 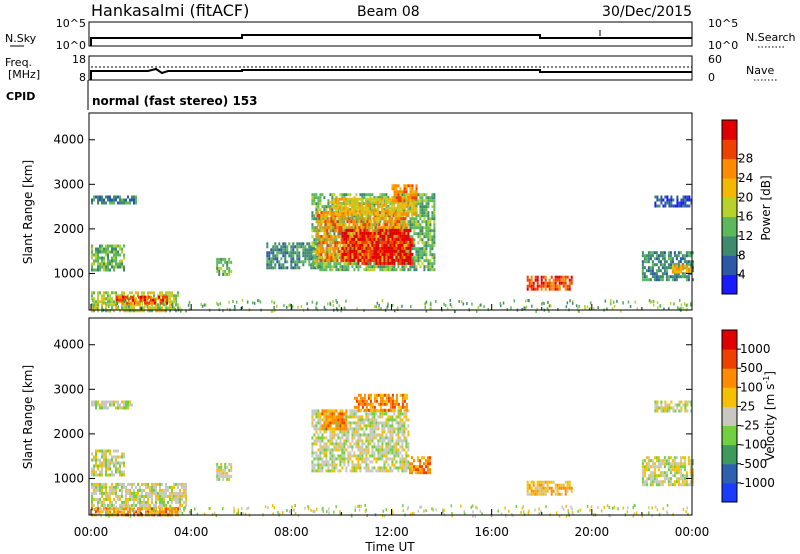 What do you see at coordinates (745, 236) in the screenshot?
I see `power-colorbar-tick-label: 12` at bounding box center [745, 236].